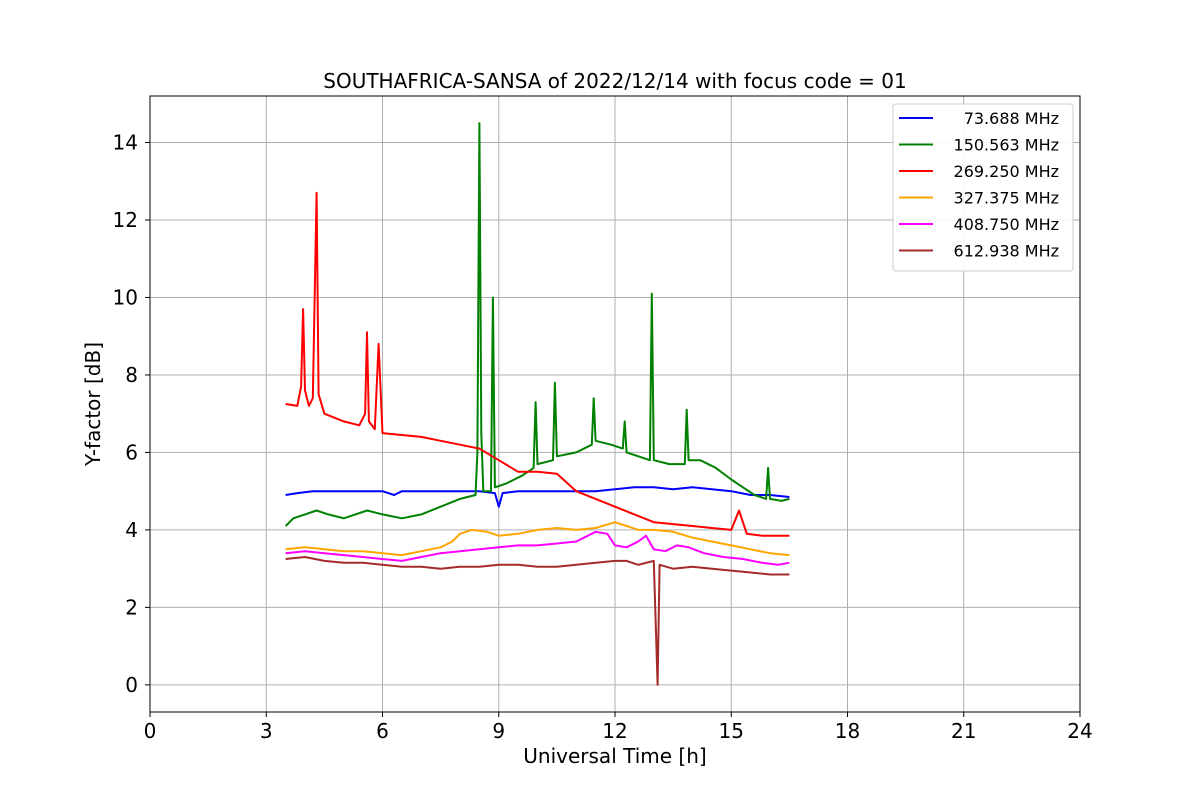  Describe the element at coordinates (498, 731) in the screenshot. I see `x-tick-label: 9` at that location.